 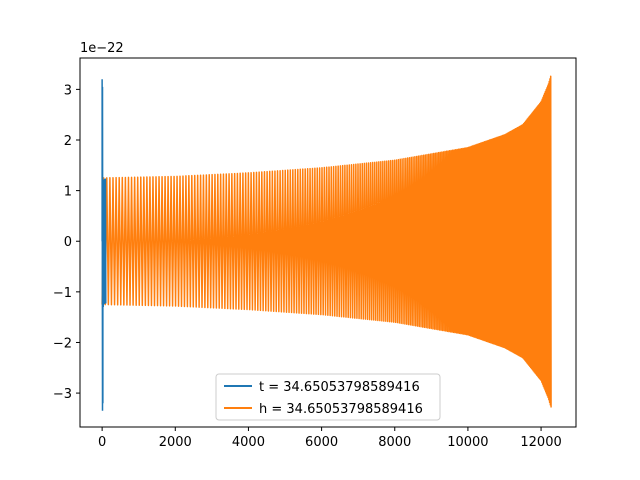 What do you see at coordinates (341, 409) in the screenshot?
I see `legend-label-h: h = 34.65053798589416` at bounding box center [341, 409].